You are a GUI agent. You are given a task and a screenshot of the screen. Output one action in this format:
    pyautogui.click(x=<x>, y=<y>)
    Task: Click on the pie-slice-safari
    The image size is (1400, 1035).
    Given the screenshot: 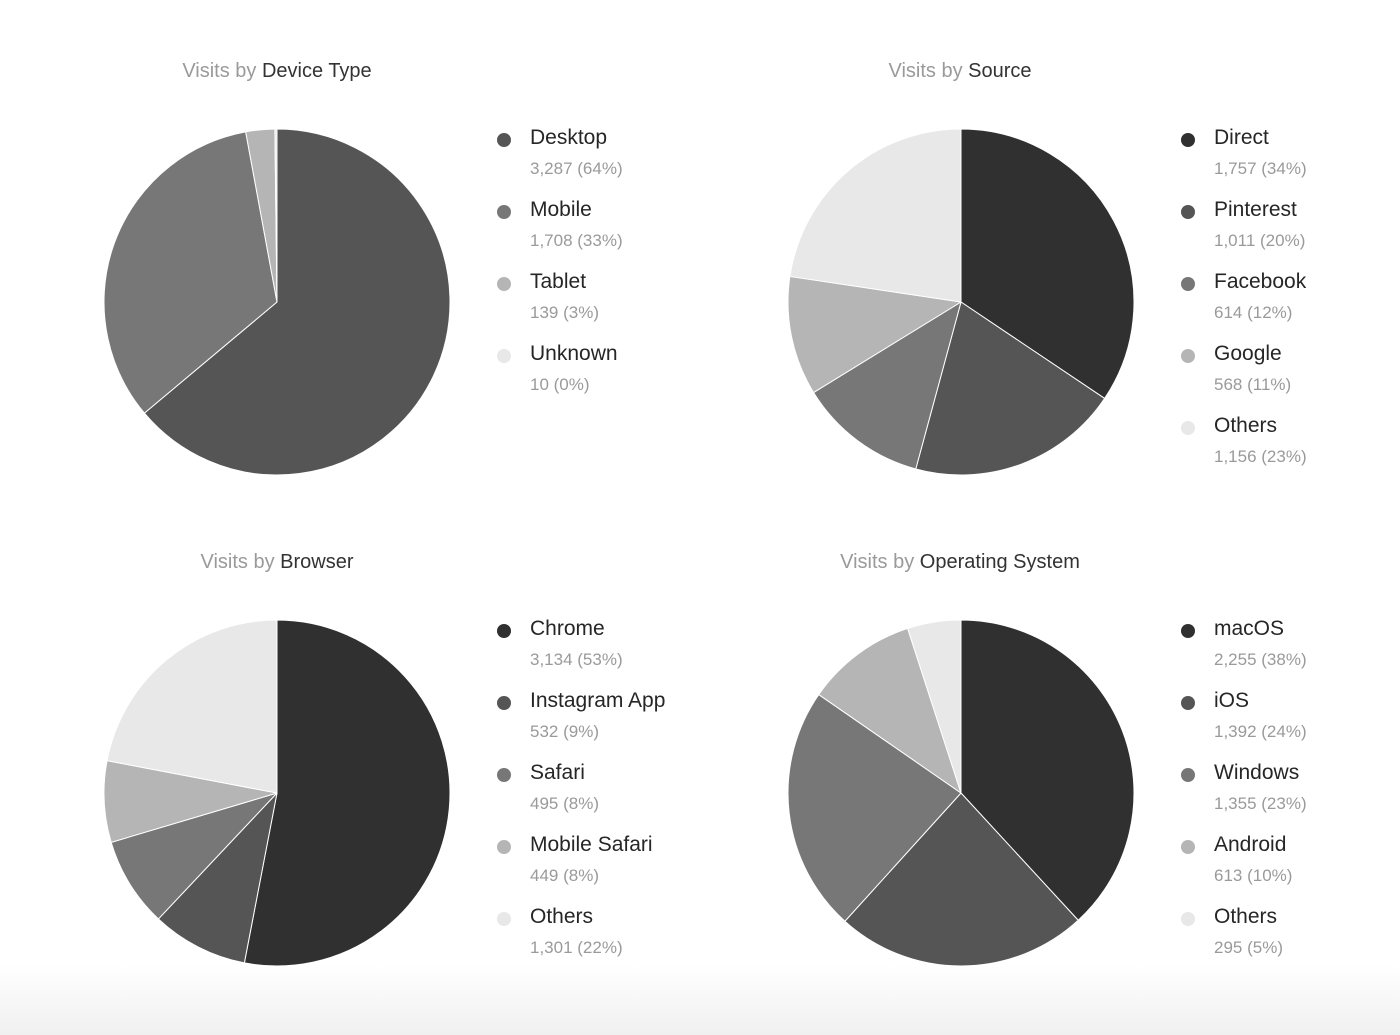 What is the action you would take?
    pyautogui.click(x=194, y=856)
    